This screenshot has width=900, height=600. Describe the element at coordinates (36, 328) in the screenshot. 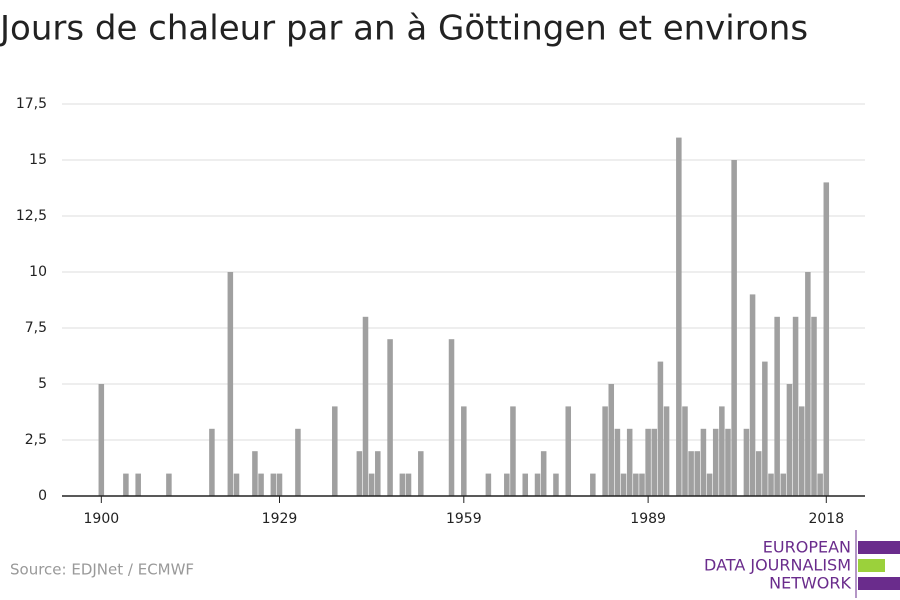

I see `y-tick-label: 7,5` at that location.